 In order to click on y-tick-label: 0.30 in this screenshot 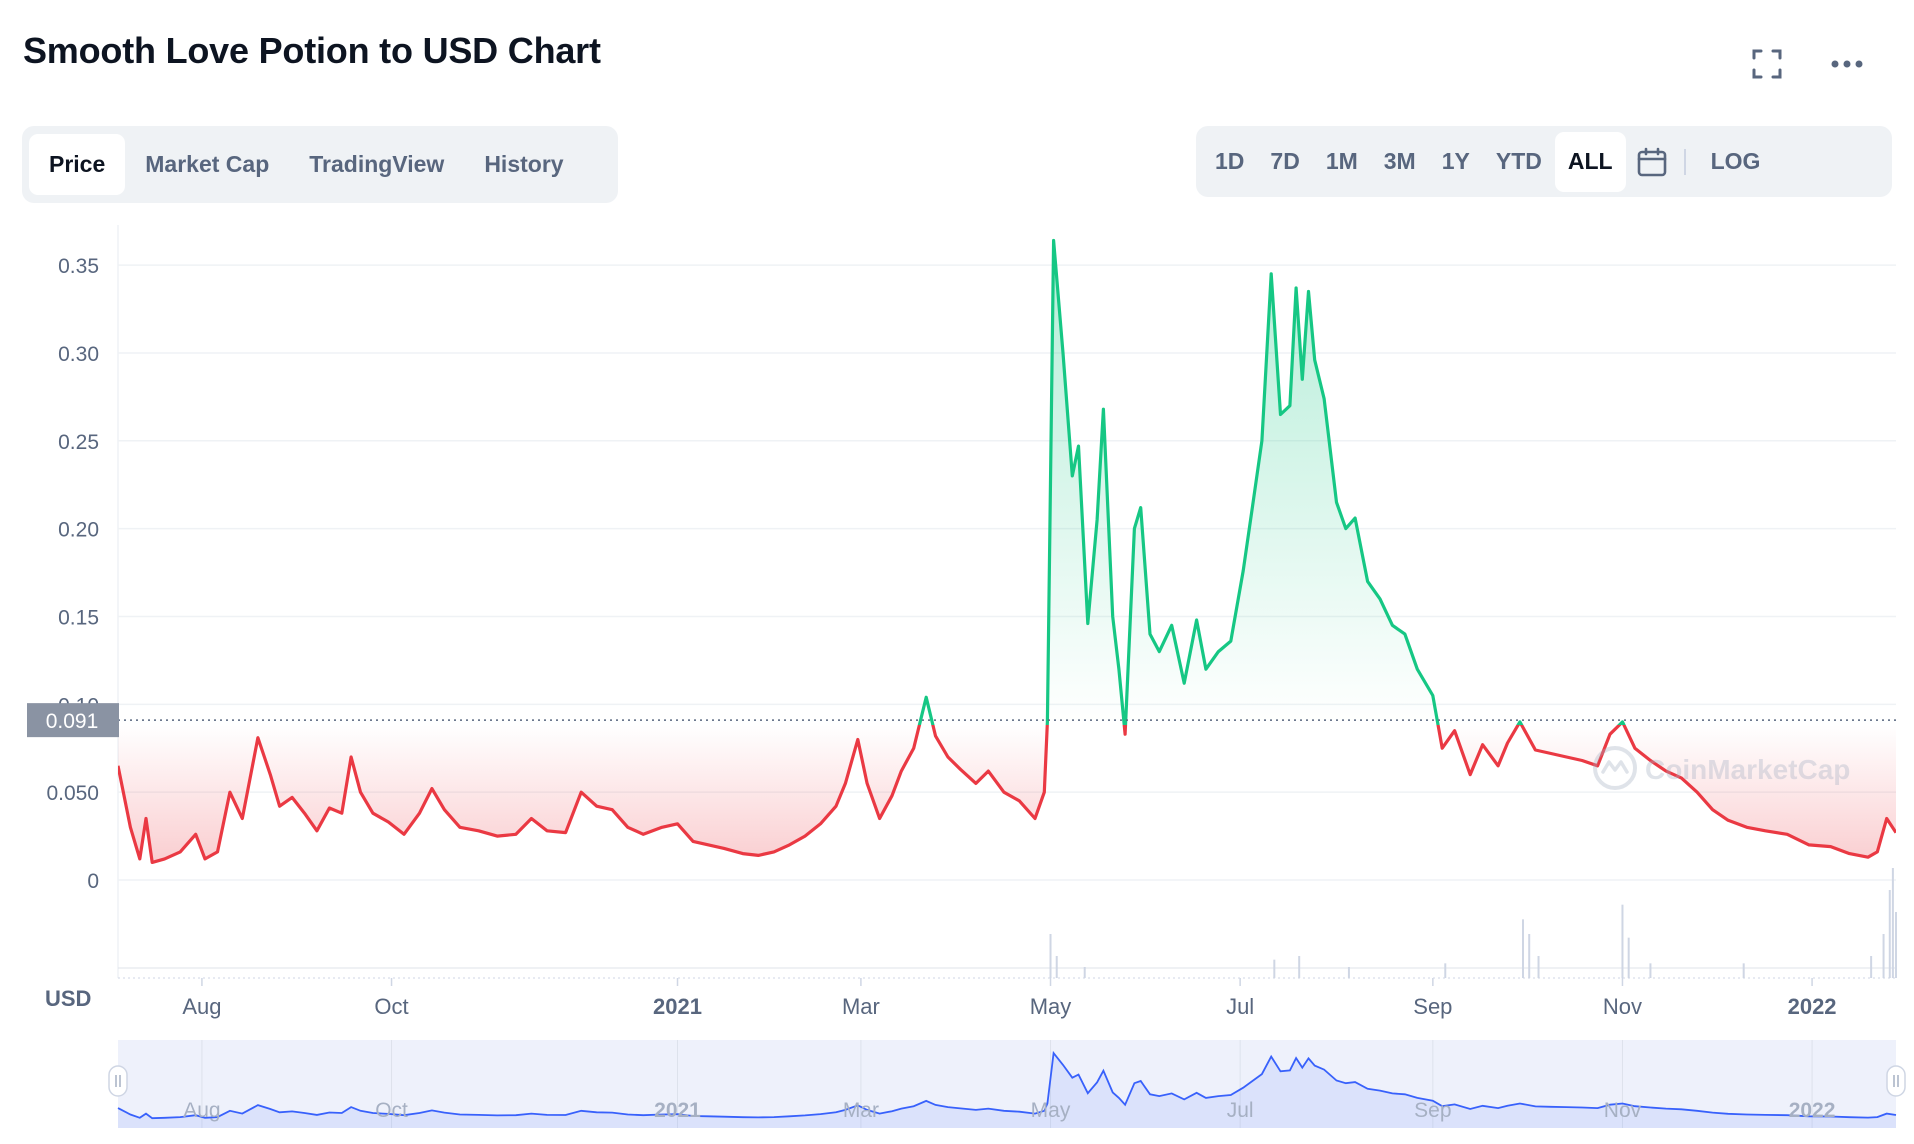, I will do `click(78, 354)`.